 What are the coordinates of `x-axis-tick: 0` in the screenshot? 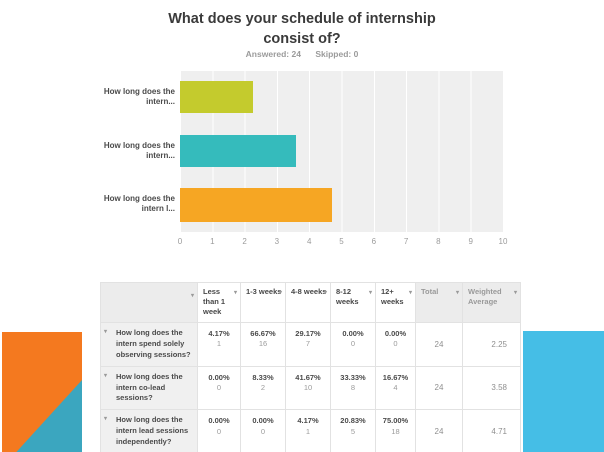 It's located at (180, 241).